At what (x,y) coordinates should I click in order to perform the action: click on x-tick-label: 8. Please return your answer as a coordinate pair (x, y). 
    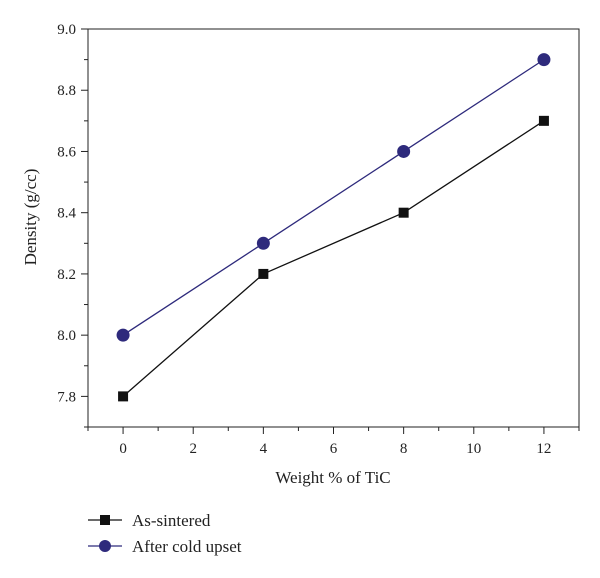
    Looking at the image, I should click on (404, 449).